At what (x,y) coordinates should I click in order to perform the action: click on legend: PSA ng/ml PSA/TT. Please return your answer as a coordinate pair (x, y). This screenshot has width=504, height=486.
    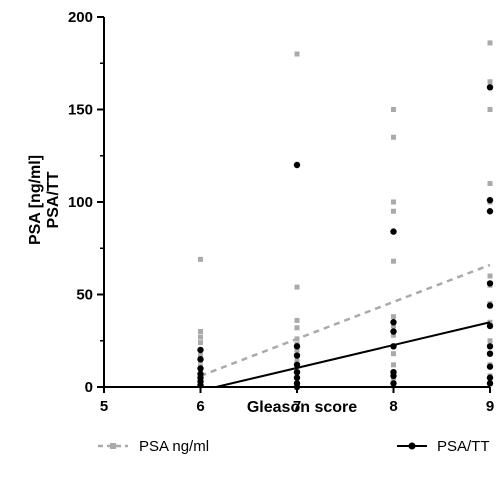
    Looking at the image, I should click on (294, 446).